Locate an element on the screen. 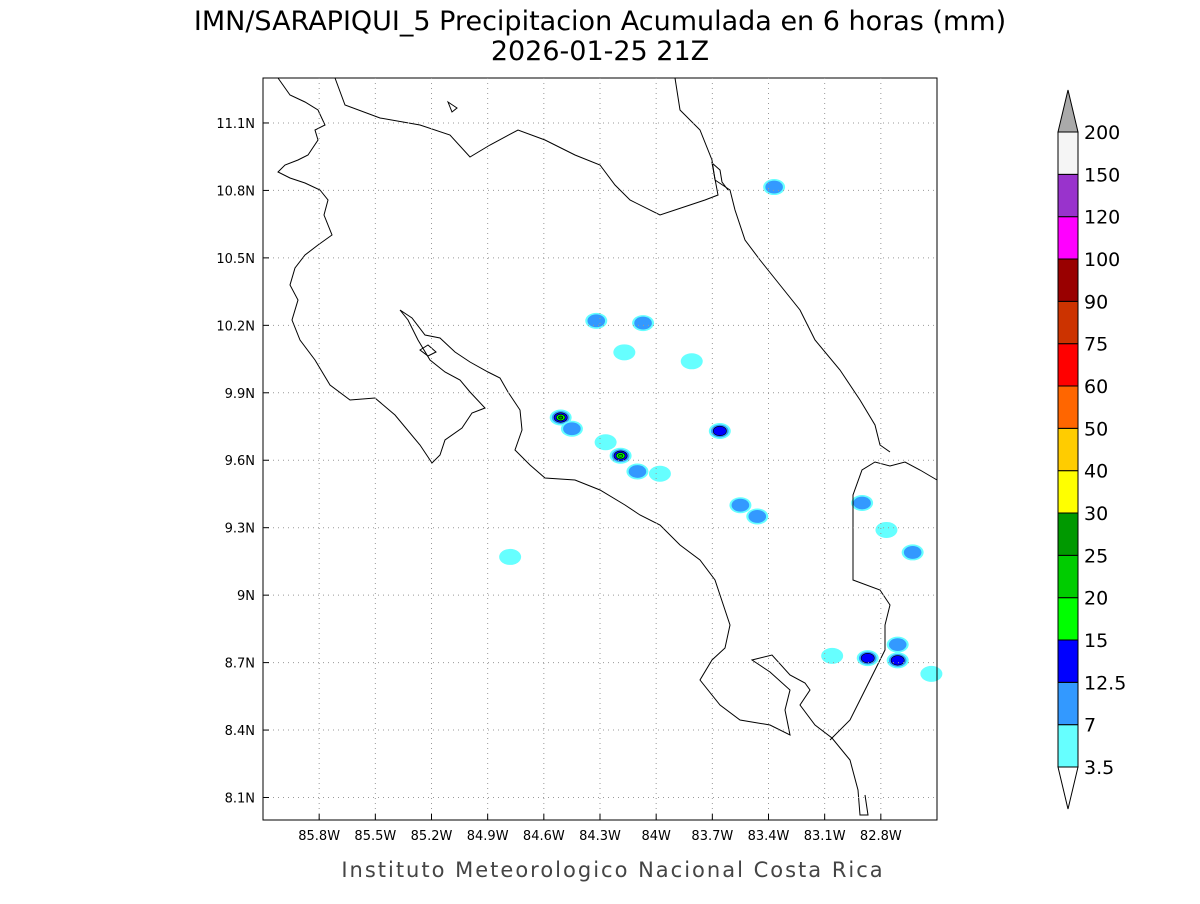  colorbar-label: 50 is located at coordinates (1096, 429).